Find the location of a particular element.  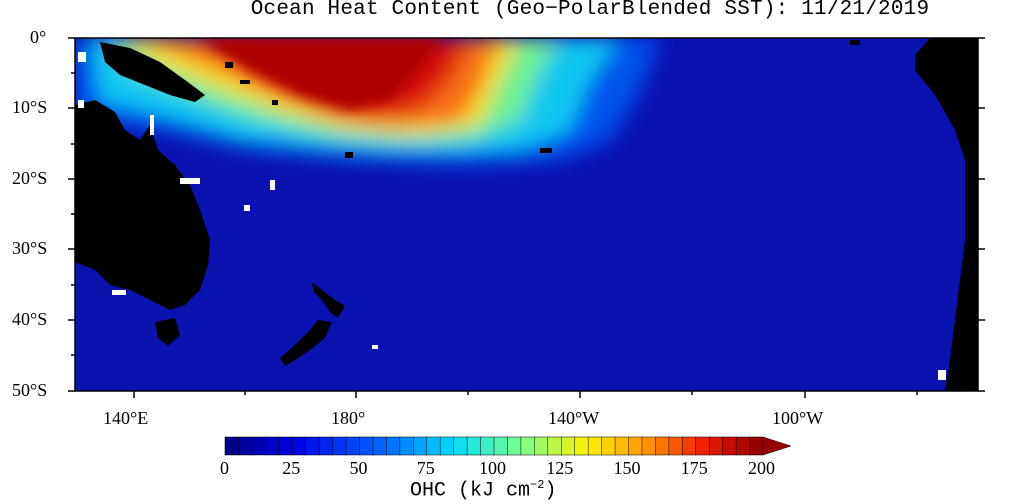

nz-north is located at coordinates (328, 300).